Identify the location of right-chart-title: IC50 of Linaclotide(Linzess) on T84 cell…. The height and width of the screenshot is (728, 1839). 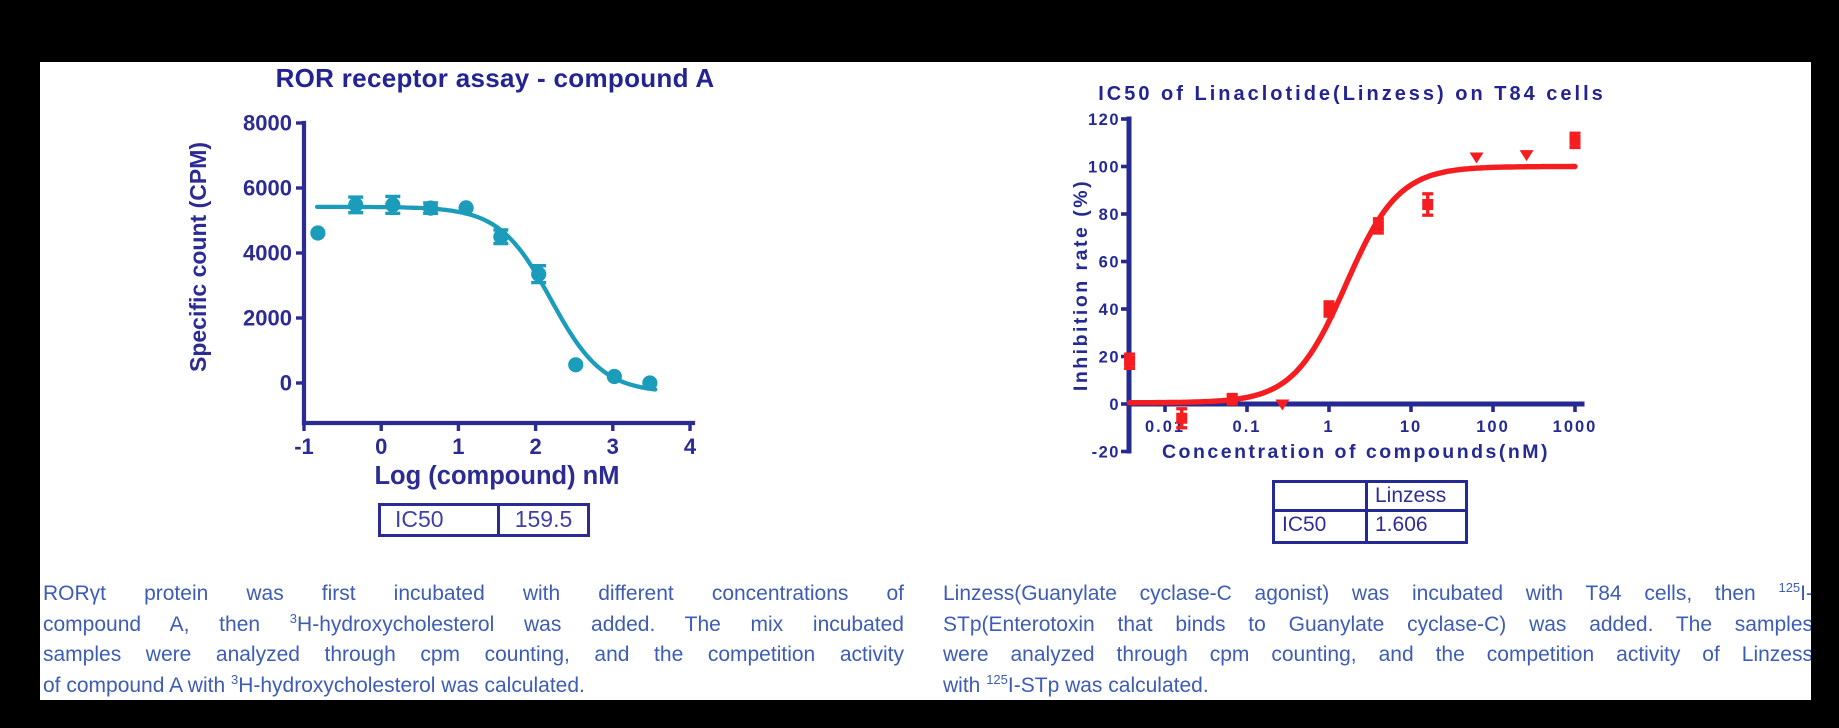
(1352, 94).